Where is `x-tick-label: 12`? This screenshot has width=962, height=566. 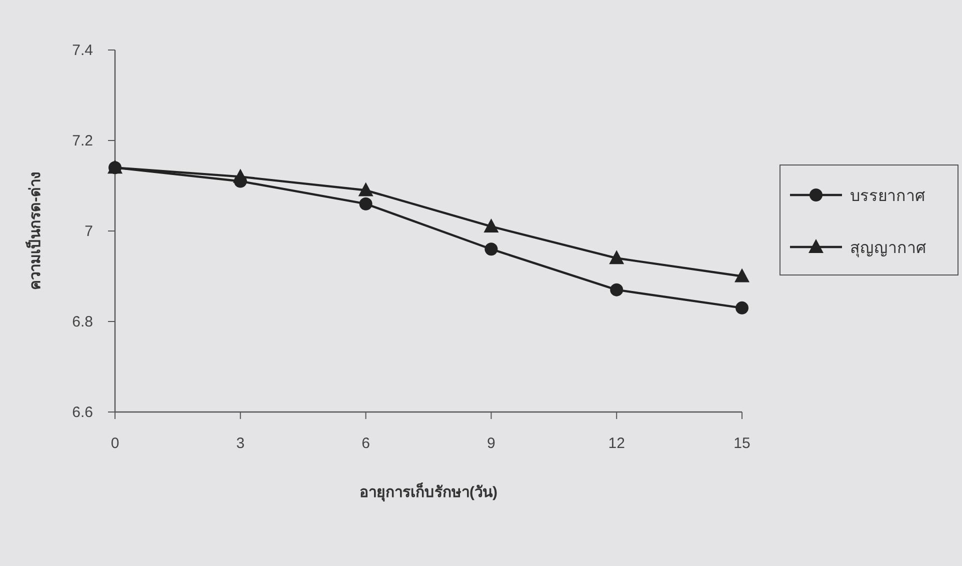 x-tick-label: 12 is located at coordinates (616, 443).